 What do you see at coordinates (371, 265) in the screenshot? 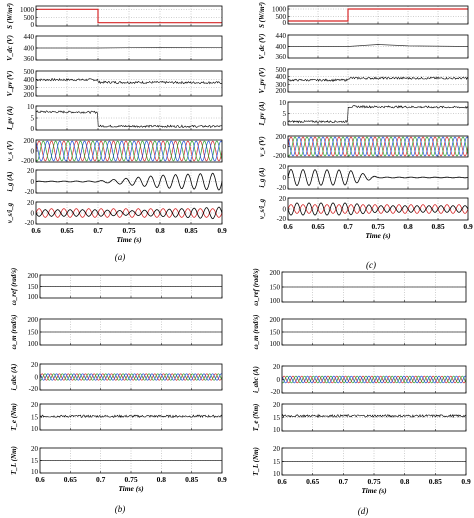
I see `subfig-label-c: (c)` at bounding box center [371, 265].